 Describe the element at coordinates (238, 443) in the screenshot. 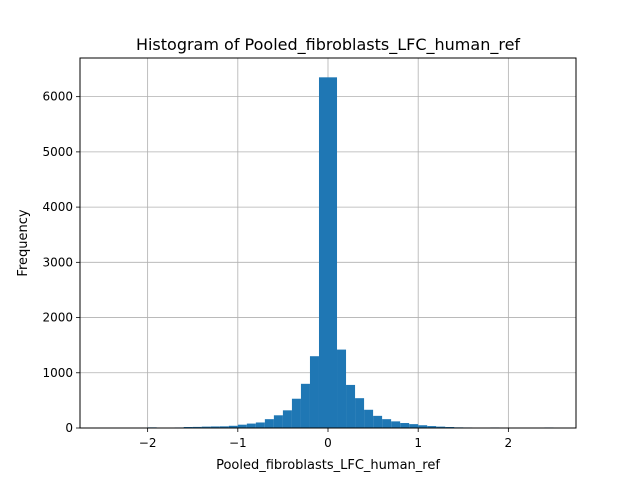

I see `x-tick-label: −1` at that location.